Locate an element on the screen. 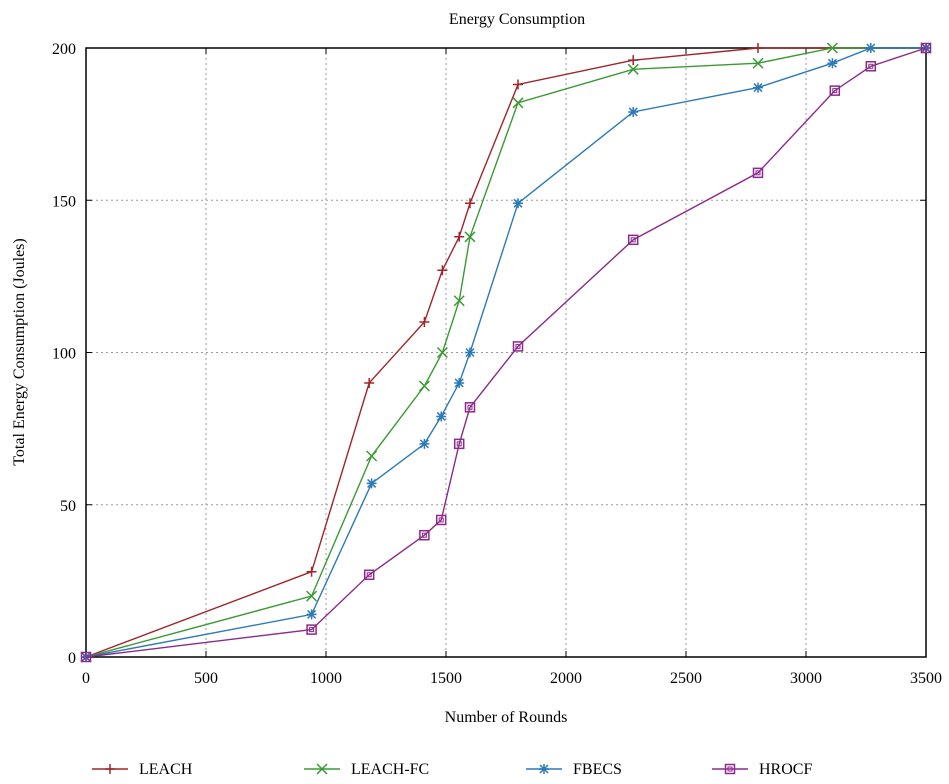 This screenshot has width=949, height=784. legend: LEACH LEACH-FC FBECS HROCF is located at coordinates (452, 769).